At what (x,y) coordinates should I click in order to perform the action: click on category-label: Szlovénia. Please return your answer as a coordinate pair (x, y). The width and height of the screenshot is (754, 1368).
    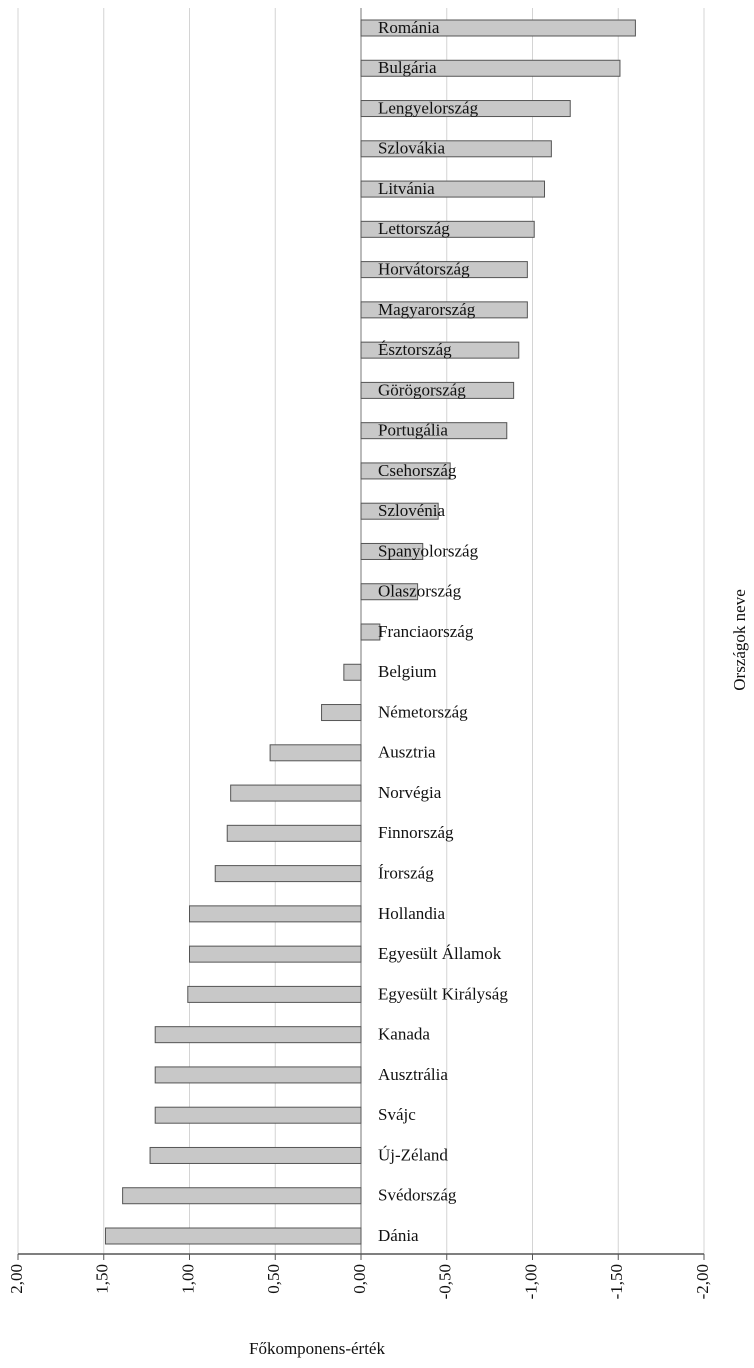
    Looking at the image, I should click on (411, 510).